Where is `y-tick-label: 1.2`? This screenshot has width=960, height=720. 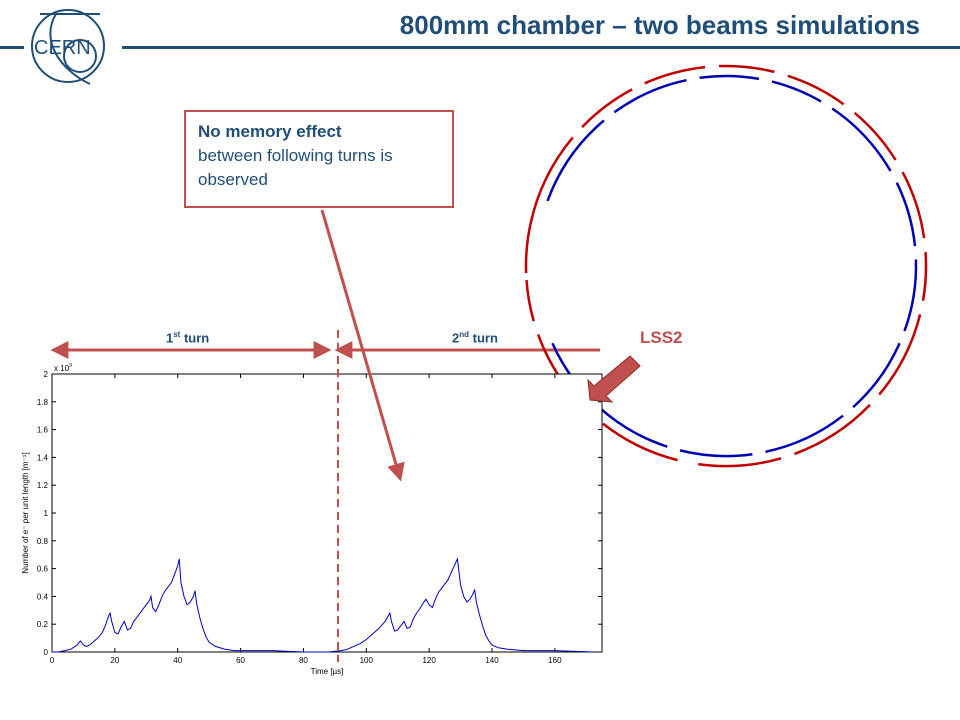
y-tick-label: 1.2 is located at coordinates (43, 485).